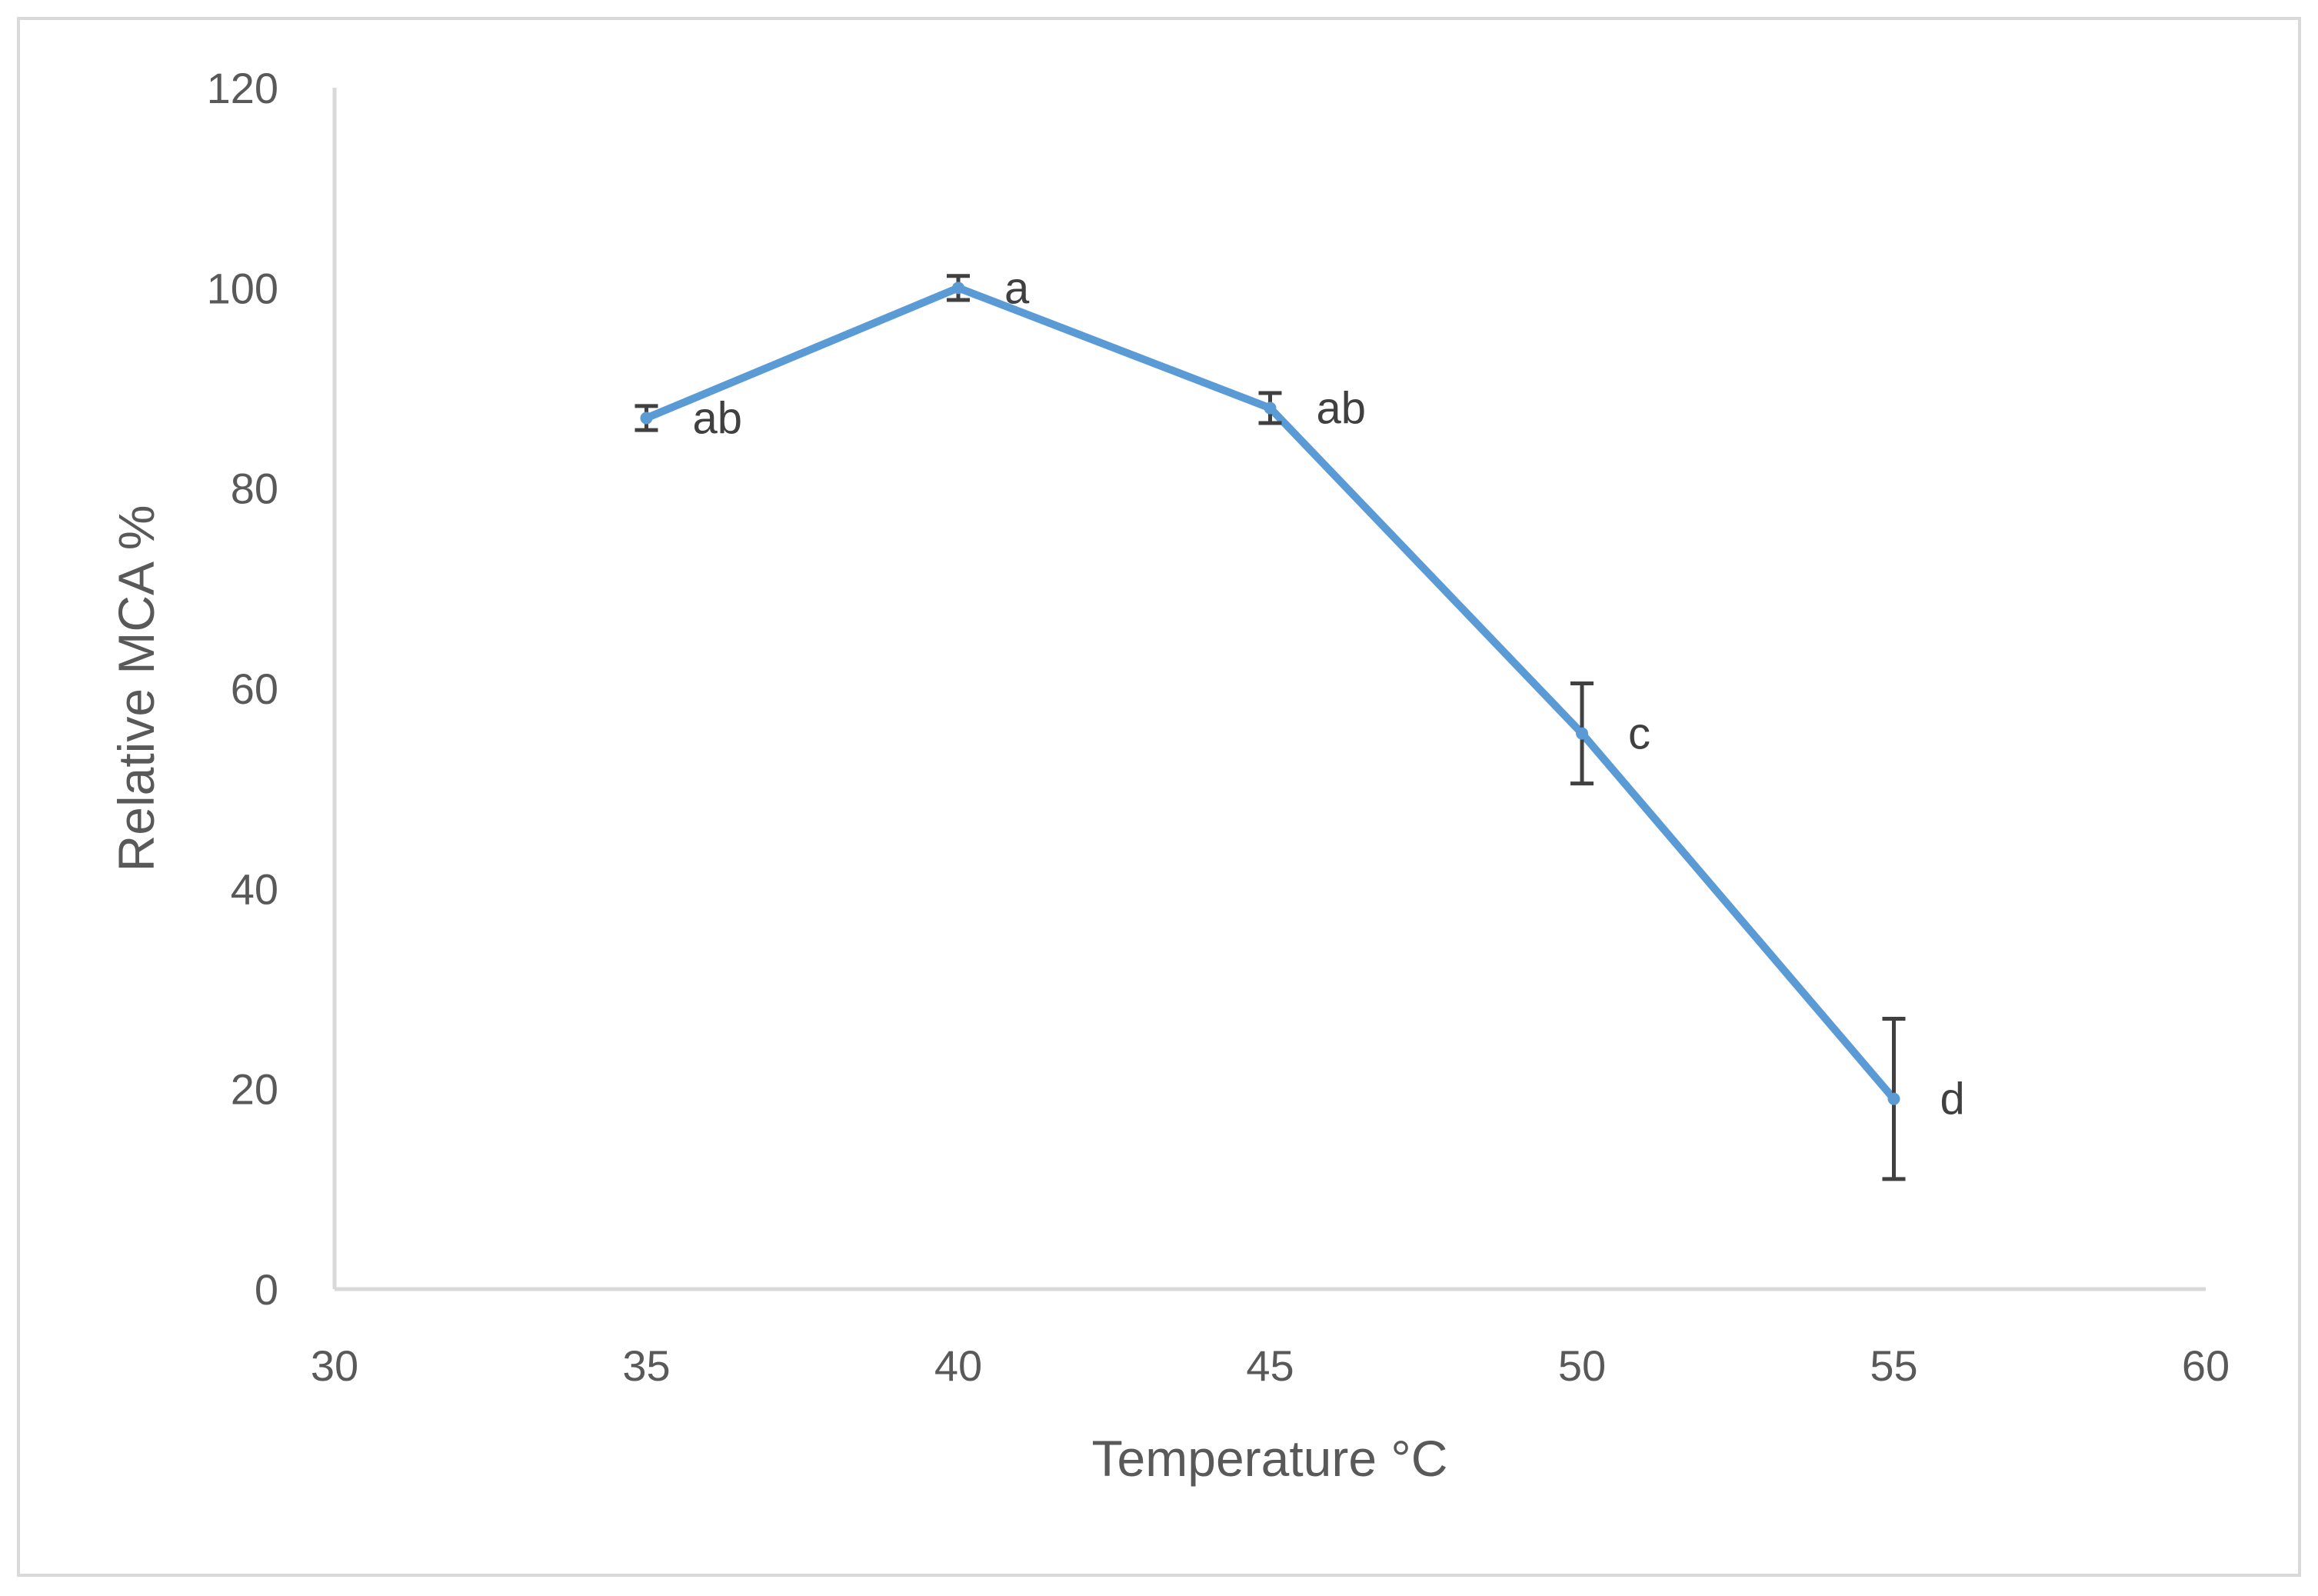 This screenshot has width=2318, height=1596. What do you see at coordinates (255, 889) in the screenshot?
I see `y-tick-label: 40` at bounding box center [255, 889].